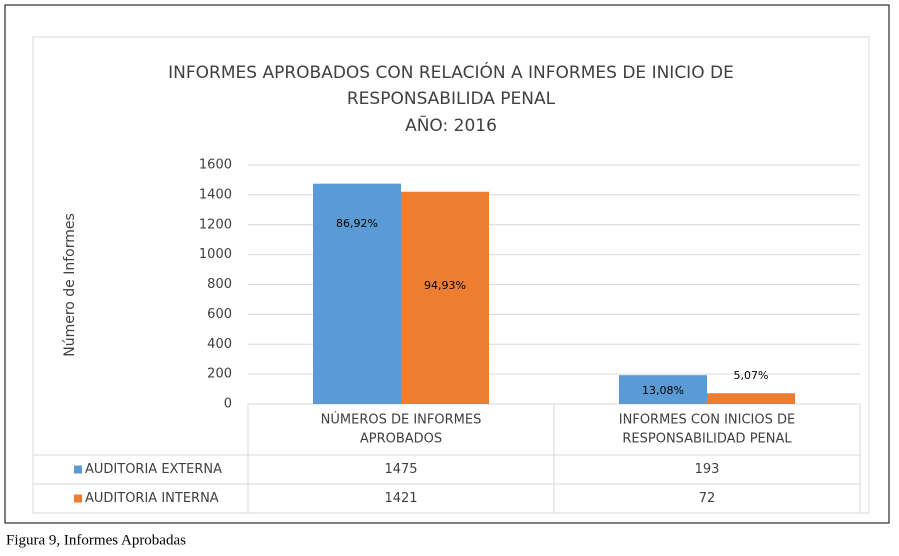  What do you see at coordinates (215, 165) in the screenshot?
I see `y-tick-label: 1600` at bounding box center [215, 165].